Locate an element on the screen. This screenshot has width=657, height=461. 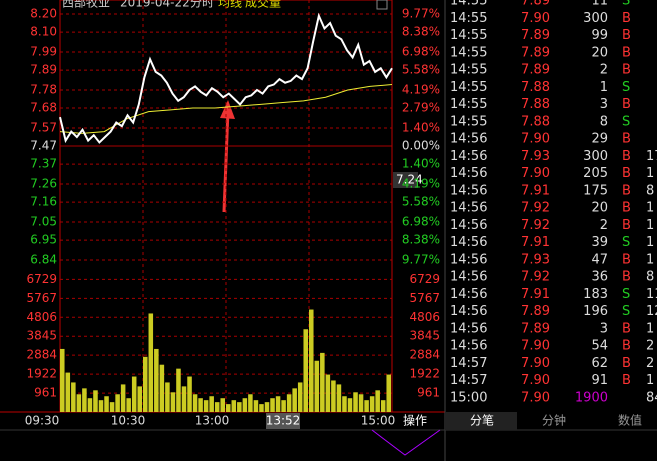
tick-cell: 11 is located at coordinates (599, 4).